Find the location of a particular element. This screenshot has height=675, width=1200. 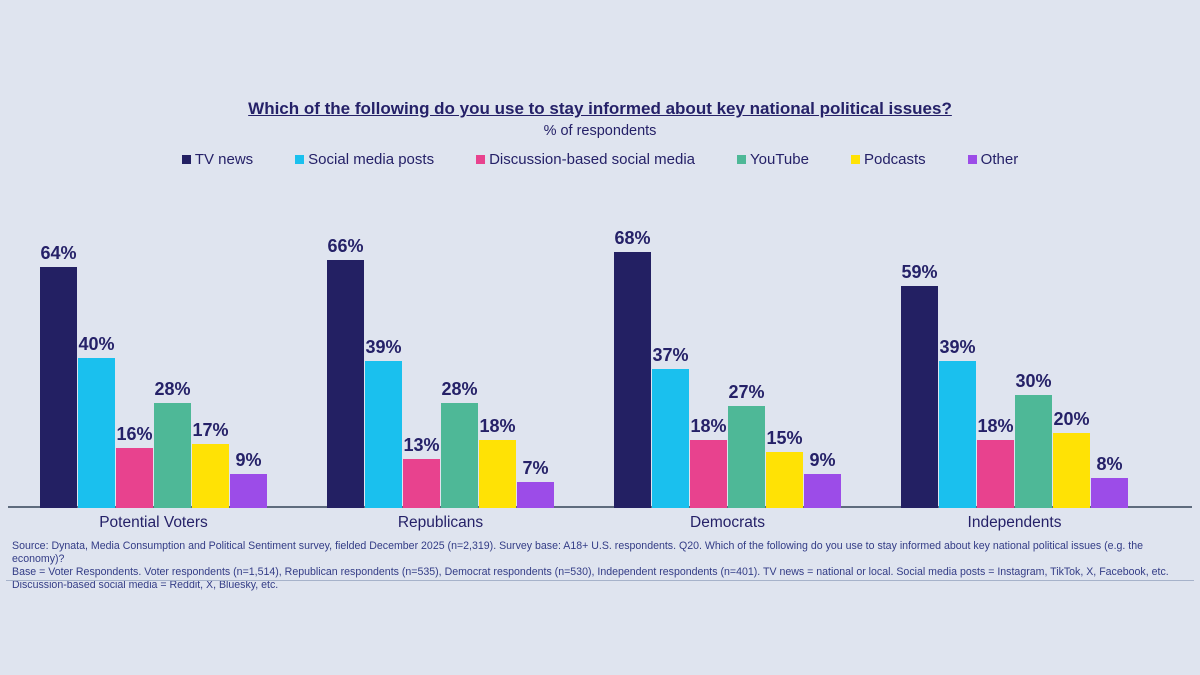

bar-tv-news-potential-voters: 64% is located at coordinates (58, 375).